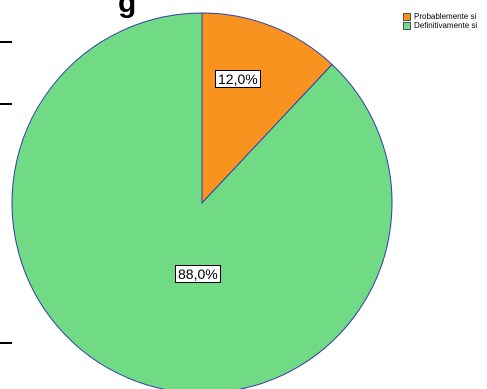 The height and width of the screenshot is (389, 487). I want to click on legend: Probablemente si Definitivamente si, so click(440, 21).